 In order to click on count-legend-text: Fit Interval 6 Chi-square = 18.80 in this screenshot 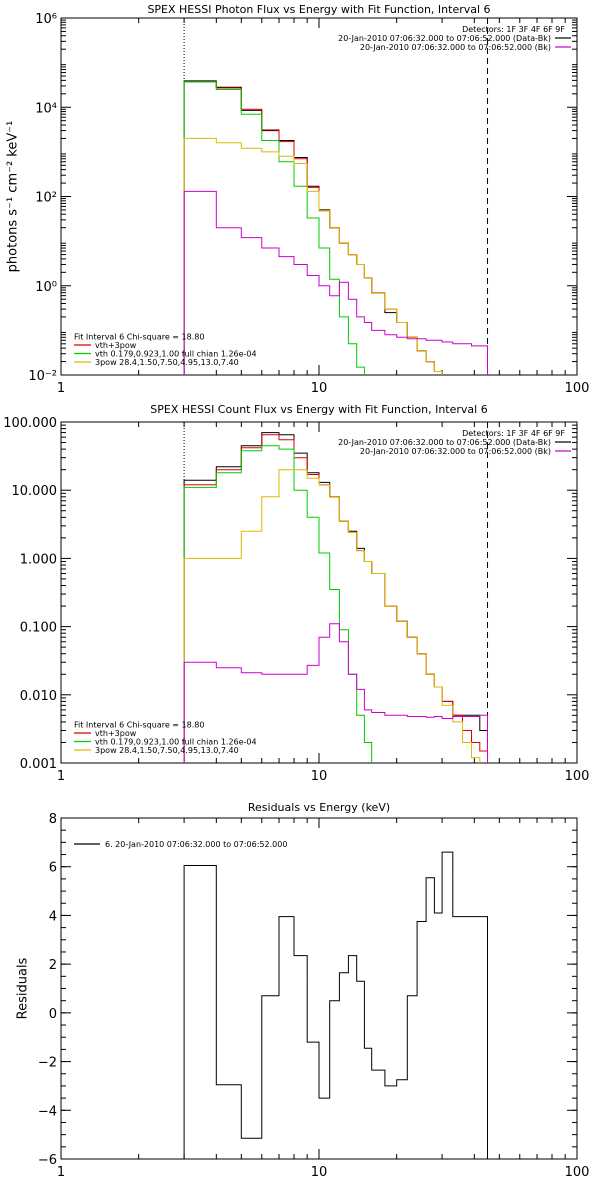, I will do `click(139, 725)`.